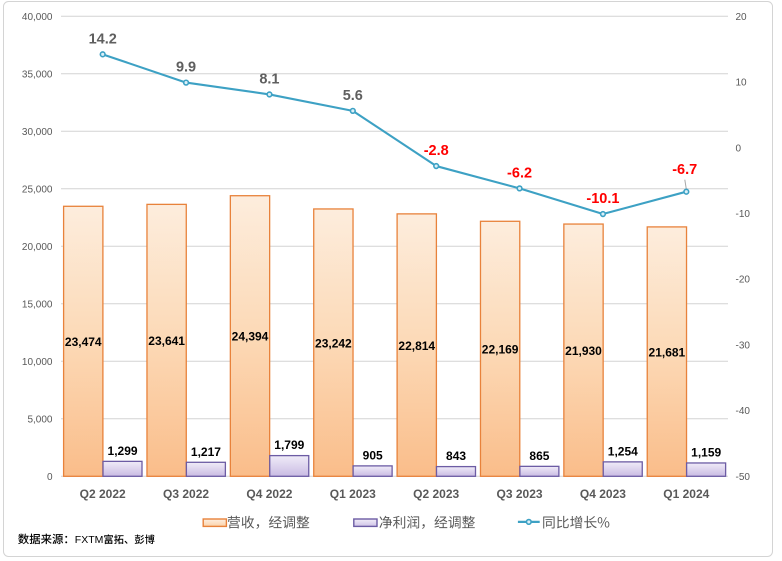 This screenshot has width=782, height=561. I want to click on svg-text: 14.2, so click(103, 39).